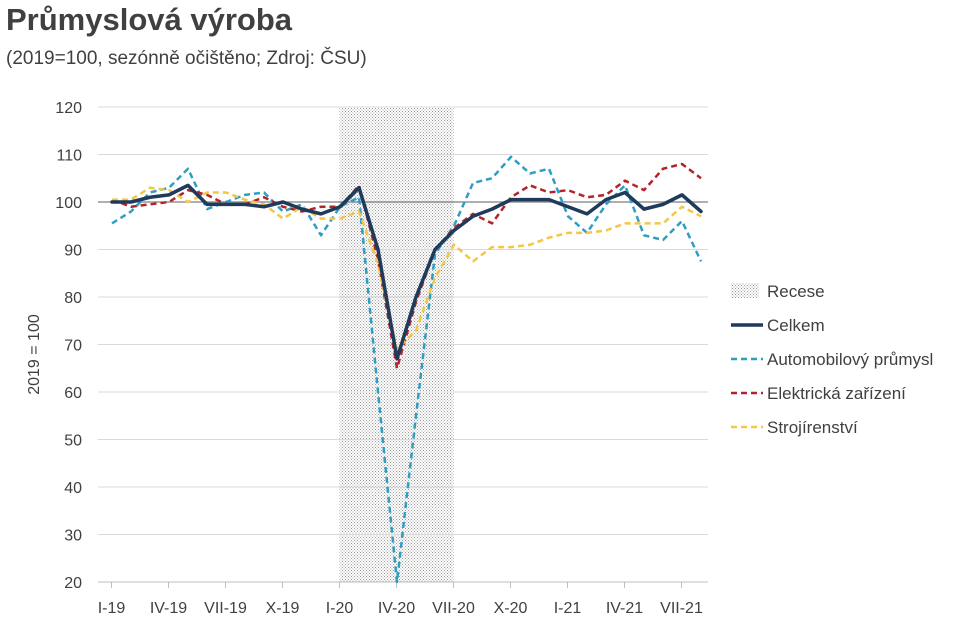  I want to click on x-tick-label: X-19, so click(283, 608).